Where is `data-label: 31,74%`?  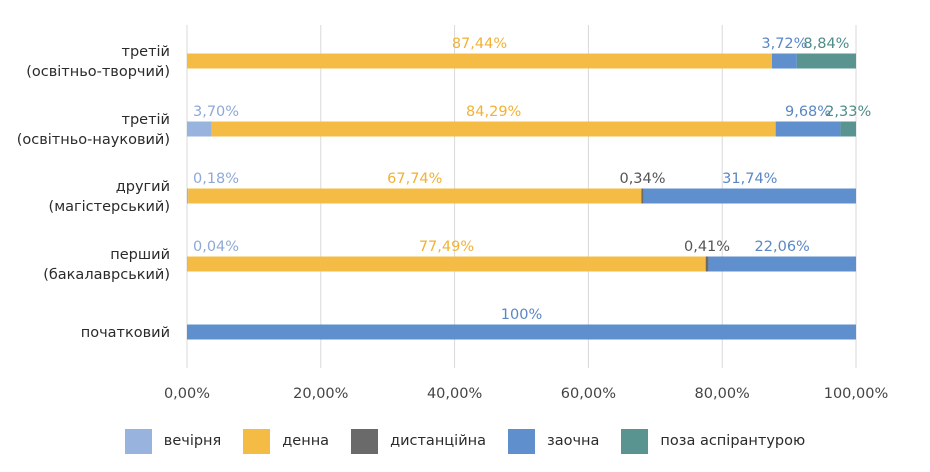
data-label: 31,74% is located at coordinates (749, 179).